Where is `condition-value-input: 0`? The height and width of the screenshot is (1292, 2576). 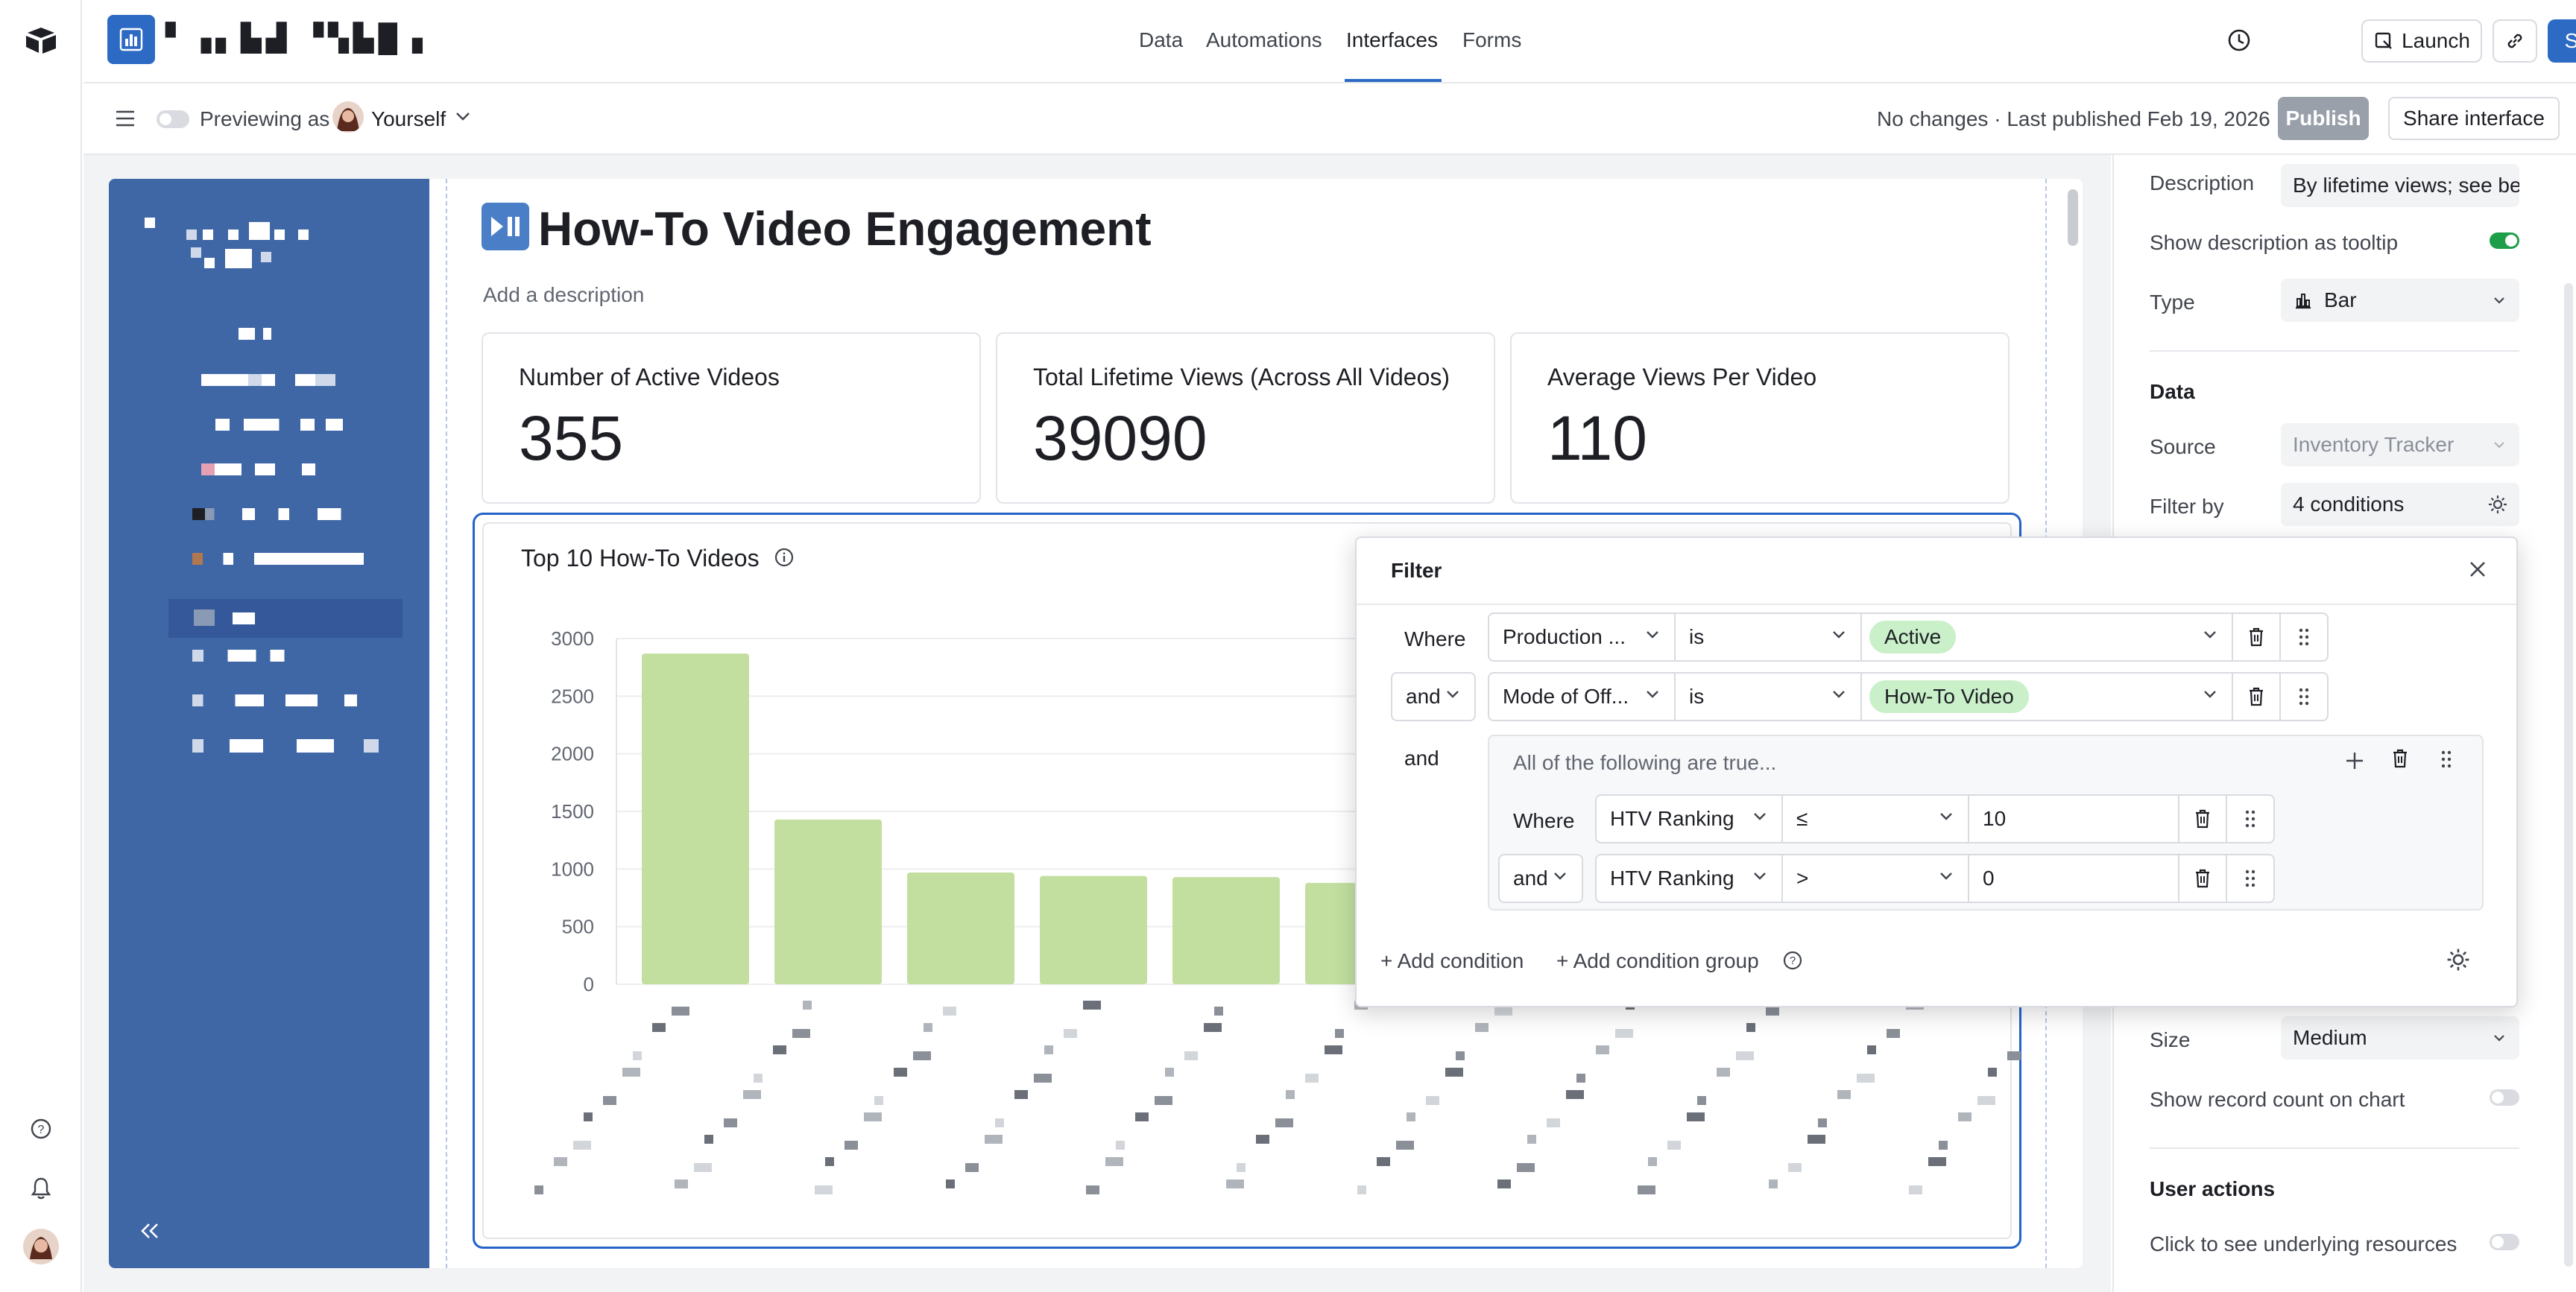
condition-value-input: 0 is located at coordinates (2073, 878).